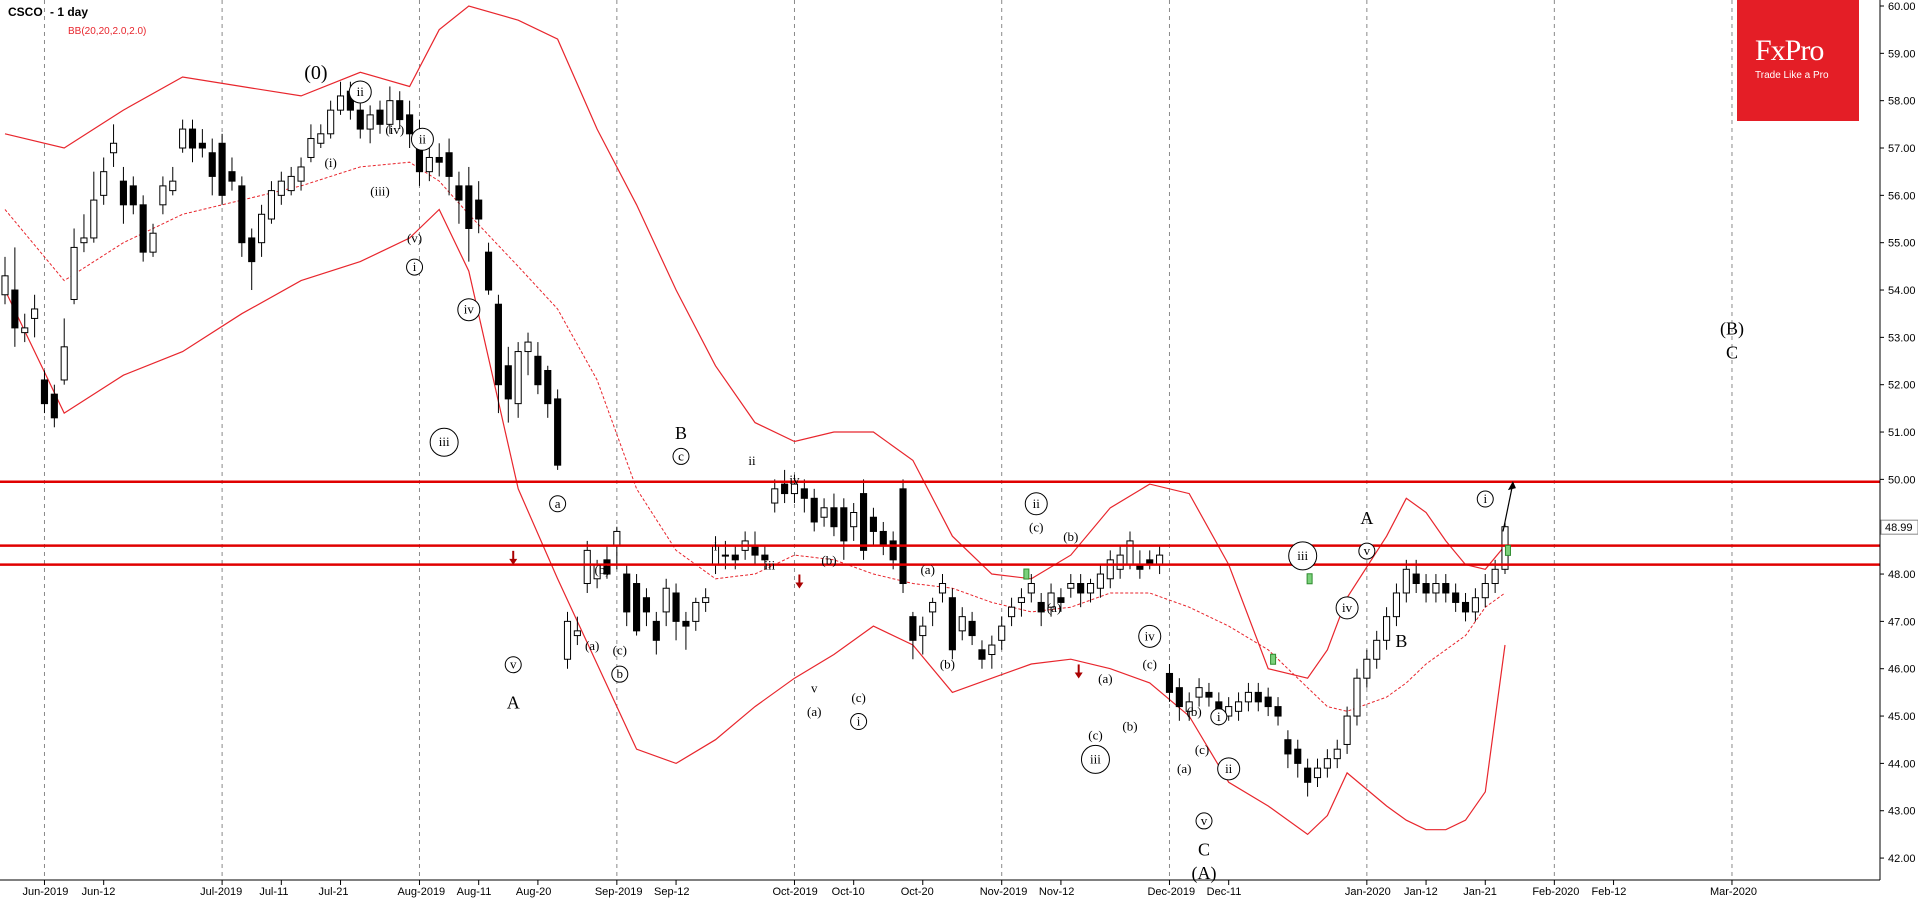 The image size is (1918, 898). I want to click on time-tick-label: Feb-2020, so click(1555, 892).